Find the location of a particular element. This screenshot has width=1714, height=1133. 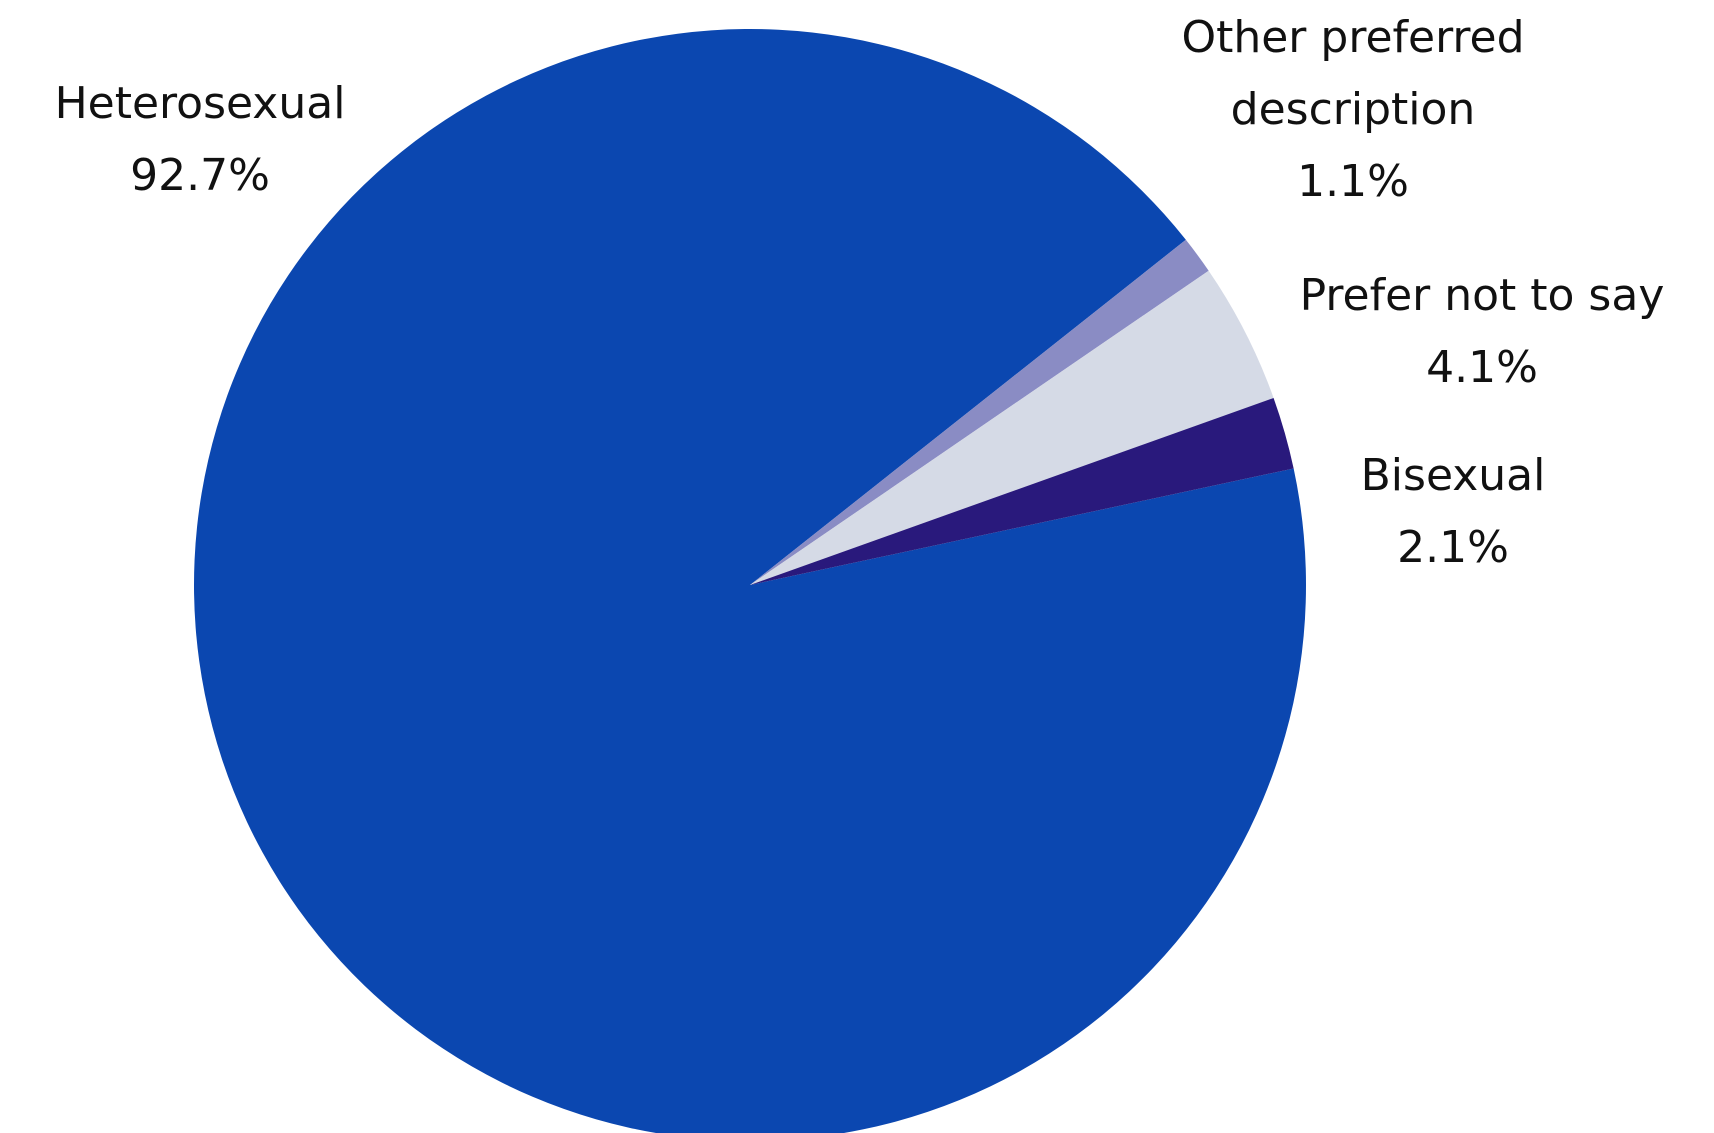

slice-category-label: description is located at coordinates (1353, 109).